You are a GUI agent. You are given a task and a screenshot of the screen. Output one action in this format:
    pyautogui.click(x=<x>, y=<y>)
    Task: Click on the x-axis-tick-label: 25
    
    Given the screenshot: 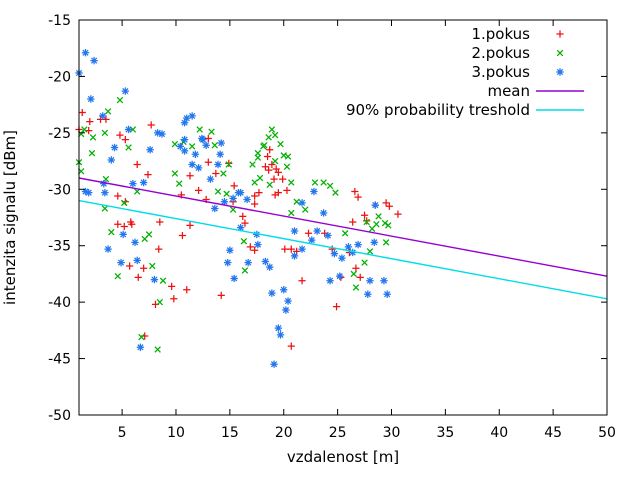 What is the action you would take?
    pyautogui.click(x=338, y=433)
    